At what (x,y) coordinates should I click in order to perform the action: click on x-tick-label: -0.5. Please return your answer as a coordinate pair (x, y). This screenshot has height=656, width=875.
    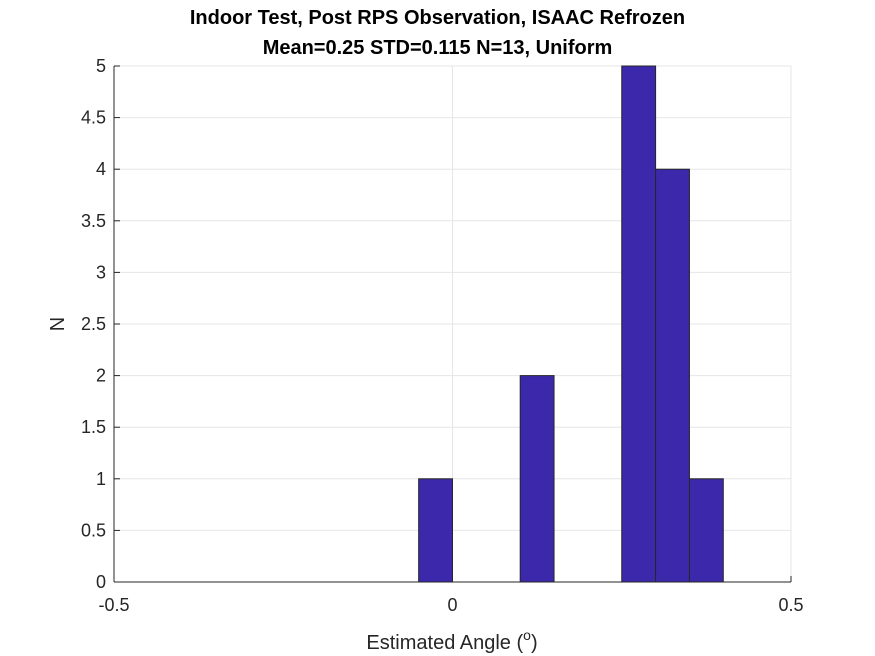
    Looking at the image, I should click on (113, 605).